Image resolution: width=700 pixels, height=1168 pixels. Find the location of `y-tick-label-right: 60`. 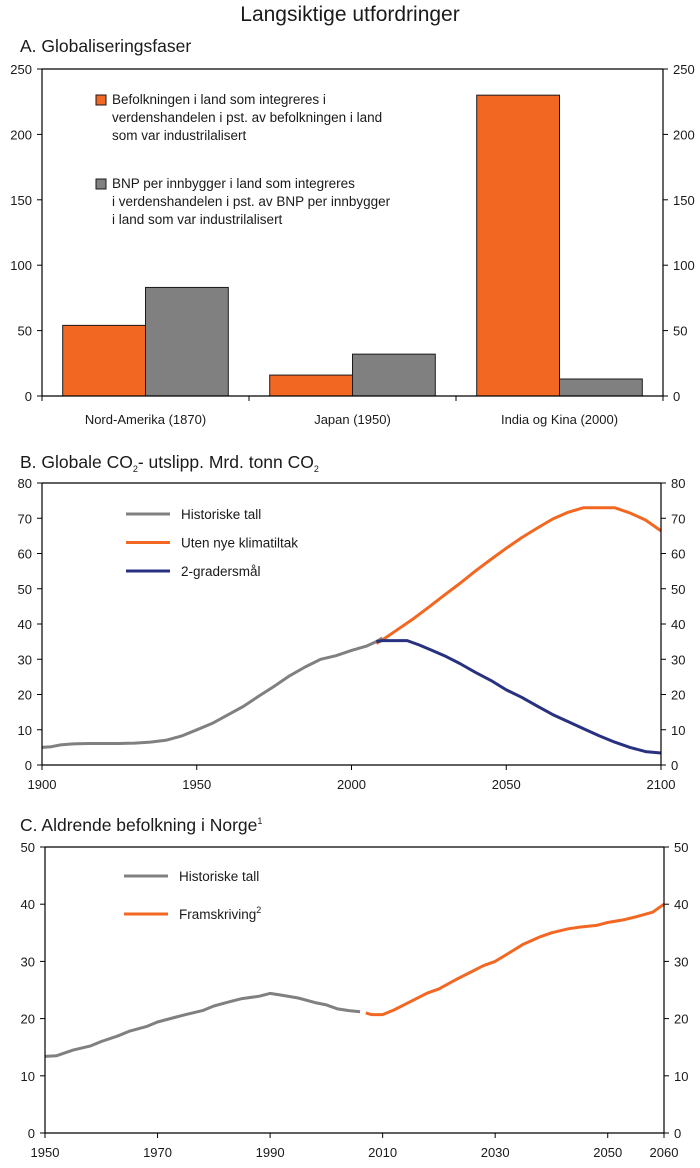

y-tick-label-right: 60 is located at coordinates (678, 554).